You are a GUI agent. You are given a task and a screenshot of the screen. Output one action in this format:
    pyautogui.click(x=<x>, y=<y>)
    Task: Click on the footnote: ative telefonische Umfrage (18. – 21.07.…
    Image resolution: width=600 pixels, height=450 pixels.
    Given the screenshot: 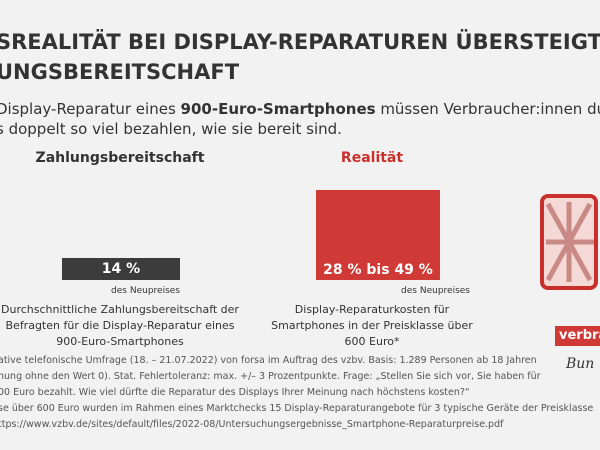 What is the action you would take?
    pyautogui.click(x=268, y=360)
    